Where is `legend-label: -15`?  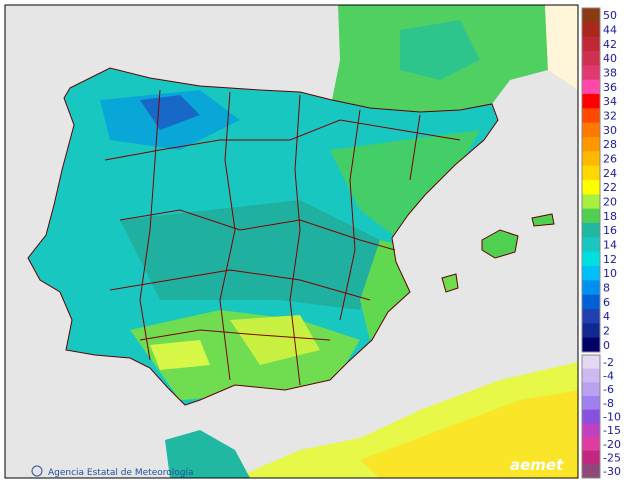
legend-label: -15 is located at coordinates (612, 430).